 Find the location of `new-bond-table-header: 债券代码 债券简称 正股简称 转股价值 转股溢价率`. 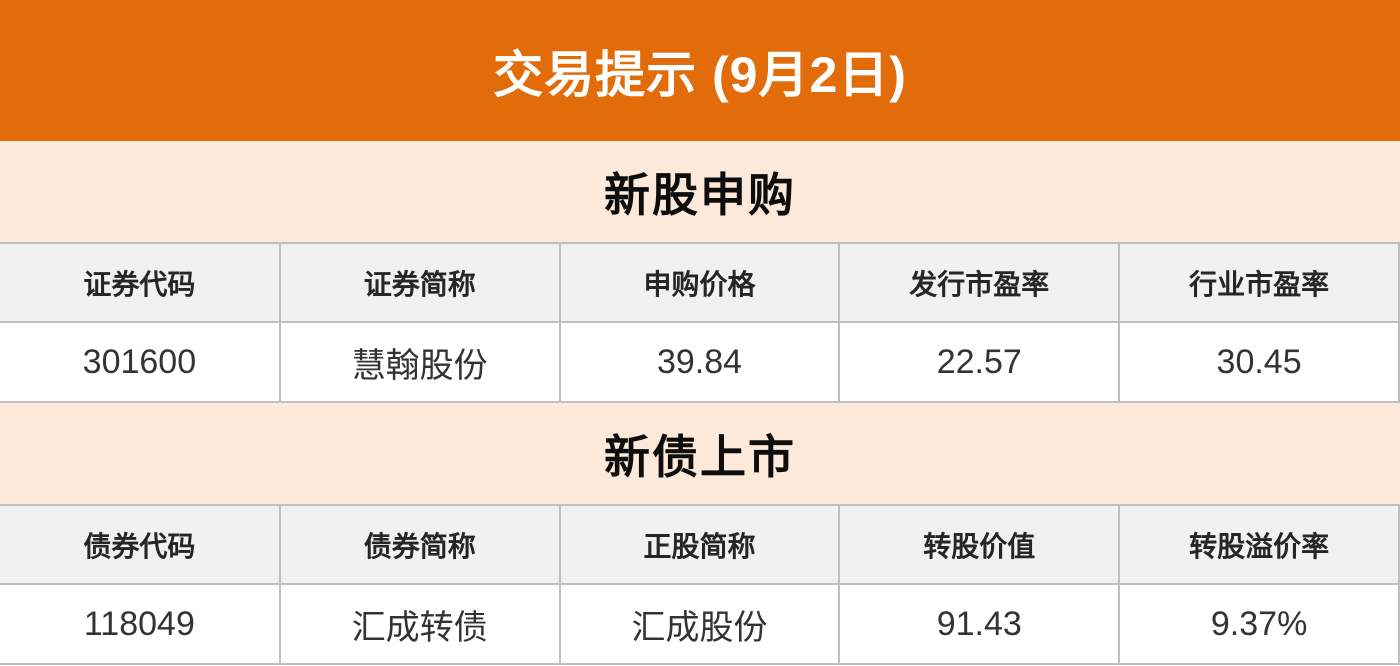

new-bond-table-header: 债券代码 债券简称 正股简称 转股价值 转股溢价率 is located at coordinates (700, 545).